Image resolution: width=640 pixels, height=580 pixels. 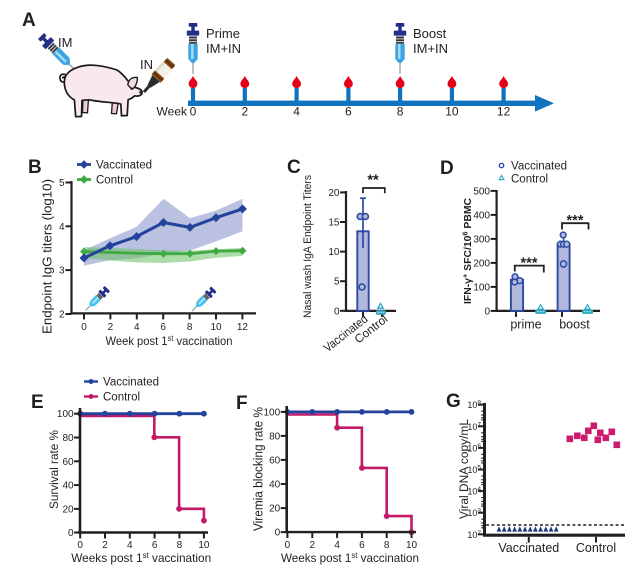 I want to click on svg-text: 400, so click(x=481, y=215).